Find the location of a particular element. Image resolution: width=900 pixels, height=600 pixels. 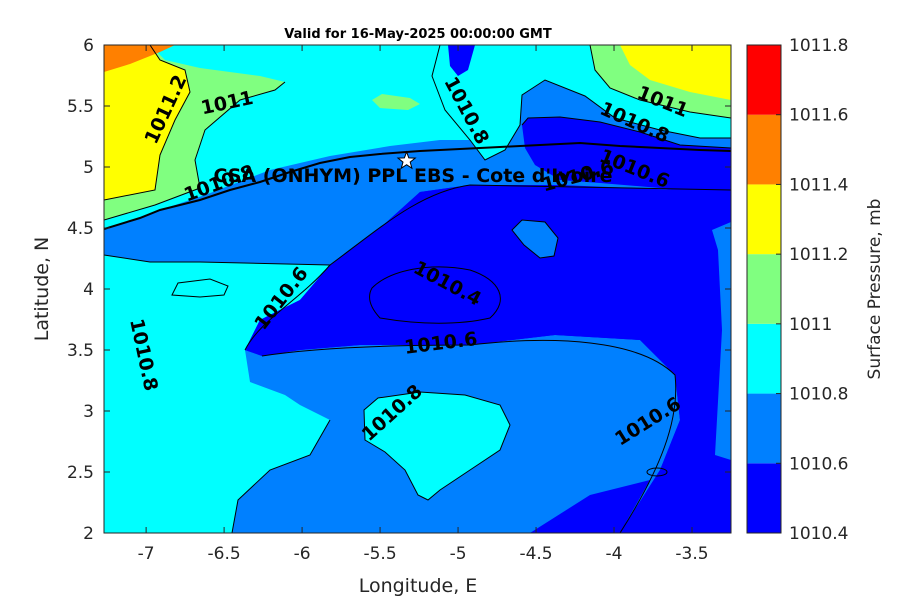

coastline is located at coordinates (417, 185).